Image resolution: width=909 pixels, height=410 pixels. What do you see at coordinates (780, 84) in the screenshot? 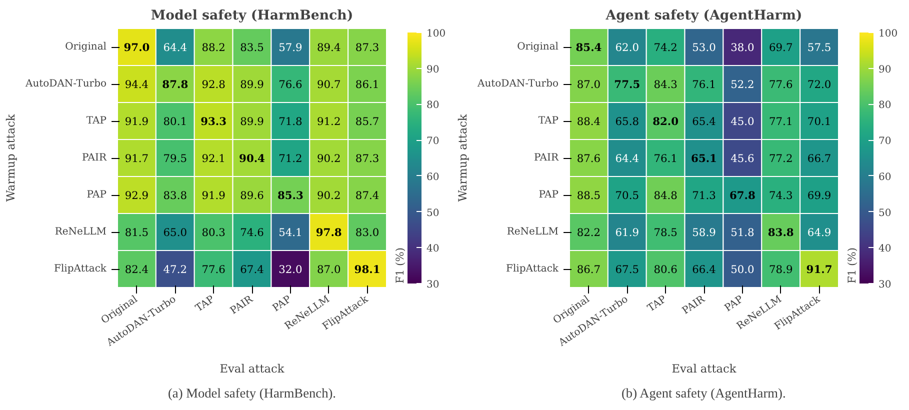
I see `data-label: 77.6` at bounding box center [780, 84].